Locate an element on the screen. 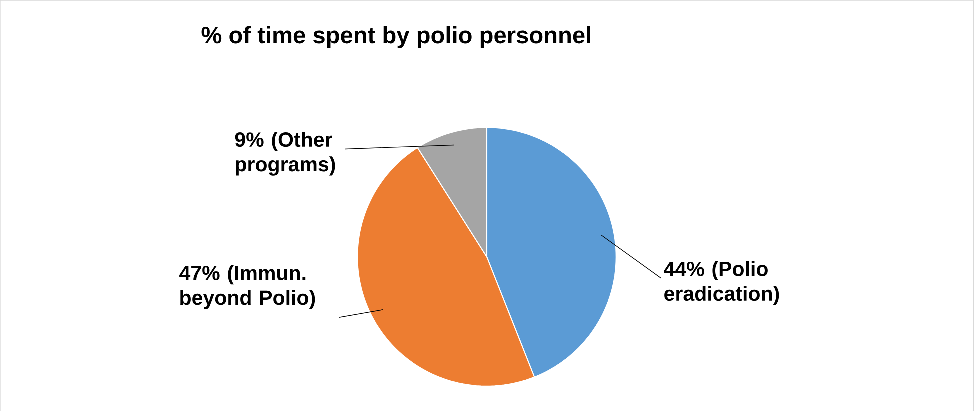 The height and width of the screenshot is (411, 974). slice-label: 9% (Other programs) is located at coordinates (285, 154).